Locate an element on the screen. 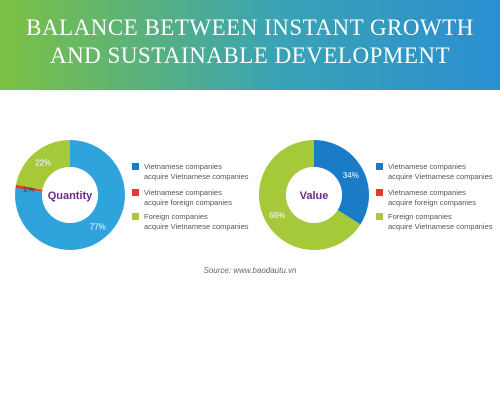 Image resolution: width=500 pixels, height=400 pixels. source-note: Source: www.baodautu.vn is located at coordinates (250, 270).